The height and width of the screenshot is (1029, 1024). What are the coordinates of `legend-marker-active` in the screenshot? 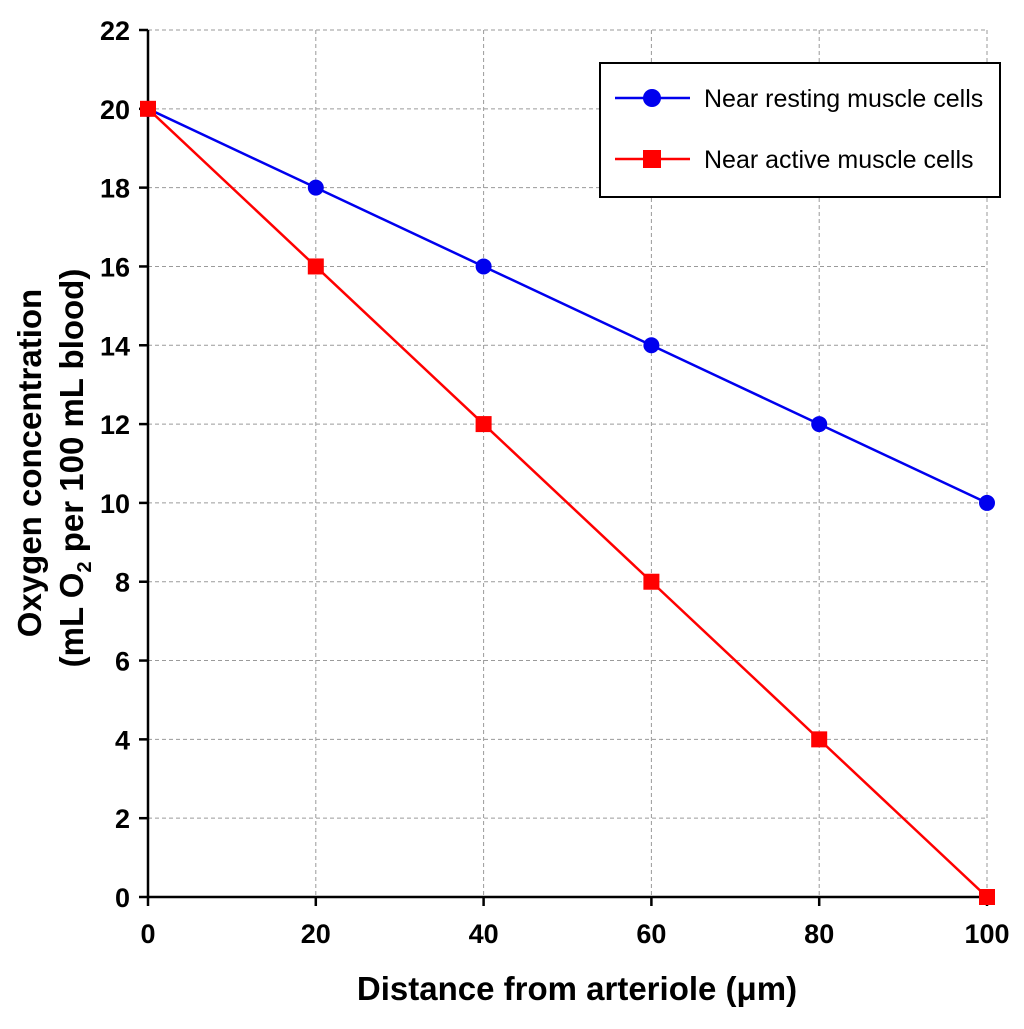 It's located at (652, 159).